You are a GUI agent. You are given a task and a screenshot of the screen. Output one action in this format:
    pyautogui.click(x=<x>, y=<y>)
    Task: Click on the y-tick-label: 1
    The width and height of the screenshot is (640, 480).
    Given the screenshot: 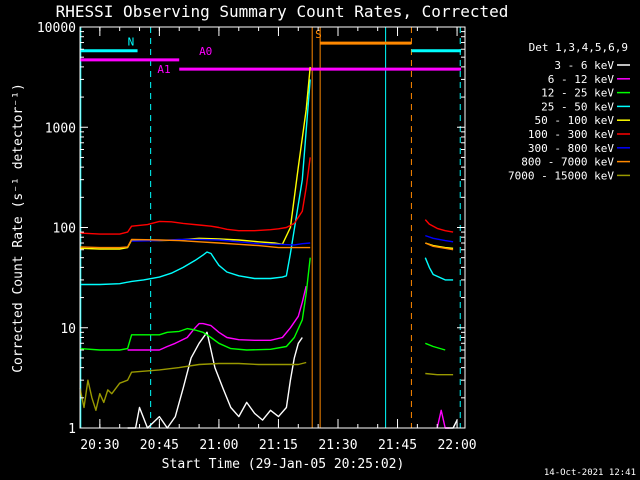 What is the action you would take?
    pyautogui.click(x=72, y=429)
    